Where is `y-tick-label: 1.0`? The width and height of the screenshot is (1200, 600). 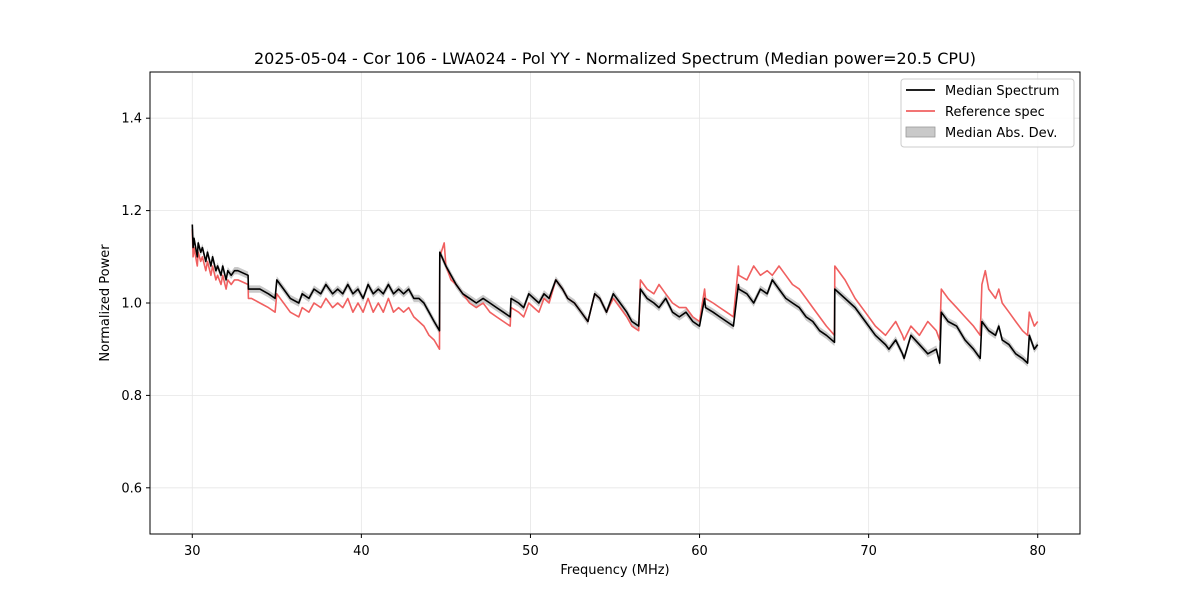 y-tick-label: 1.0 is located at coordinates (131, 304).